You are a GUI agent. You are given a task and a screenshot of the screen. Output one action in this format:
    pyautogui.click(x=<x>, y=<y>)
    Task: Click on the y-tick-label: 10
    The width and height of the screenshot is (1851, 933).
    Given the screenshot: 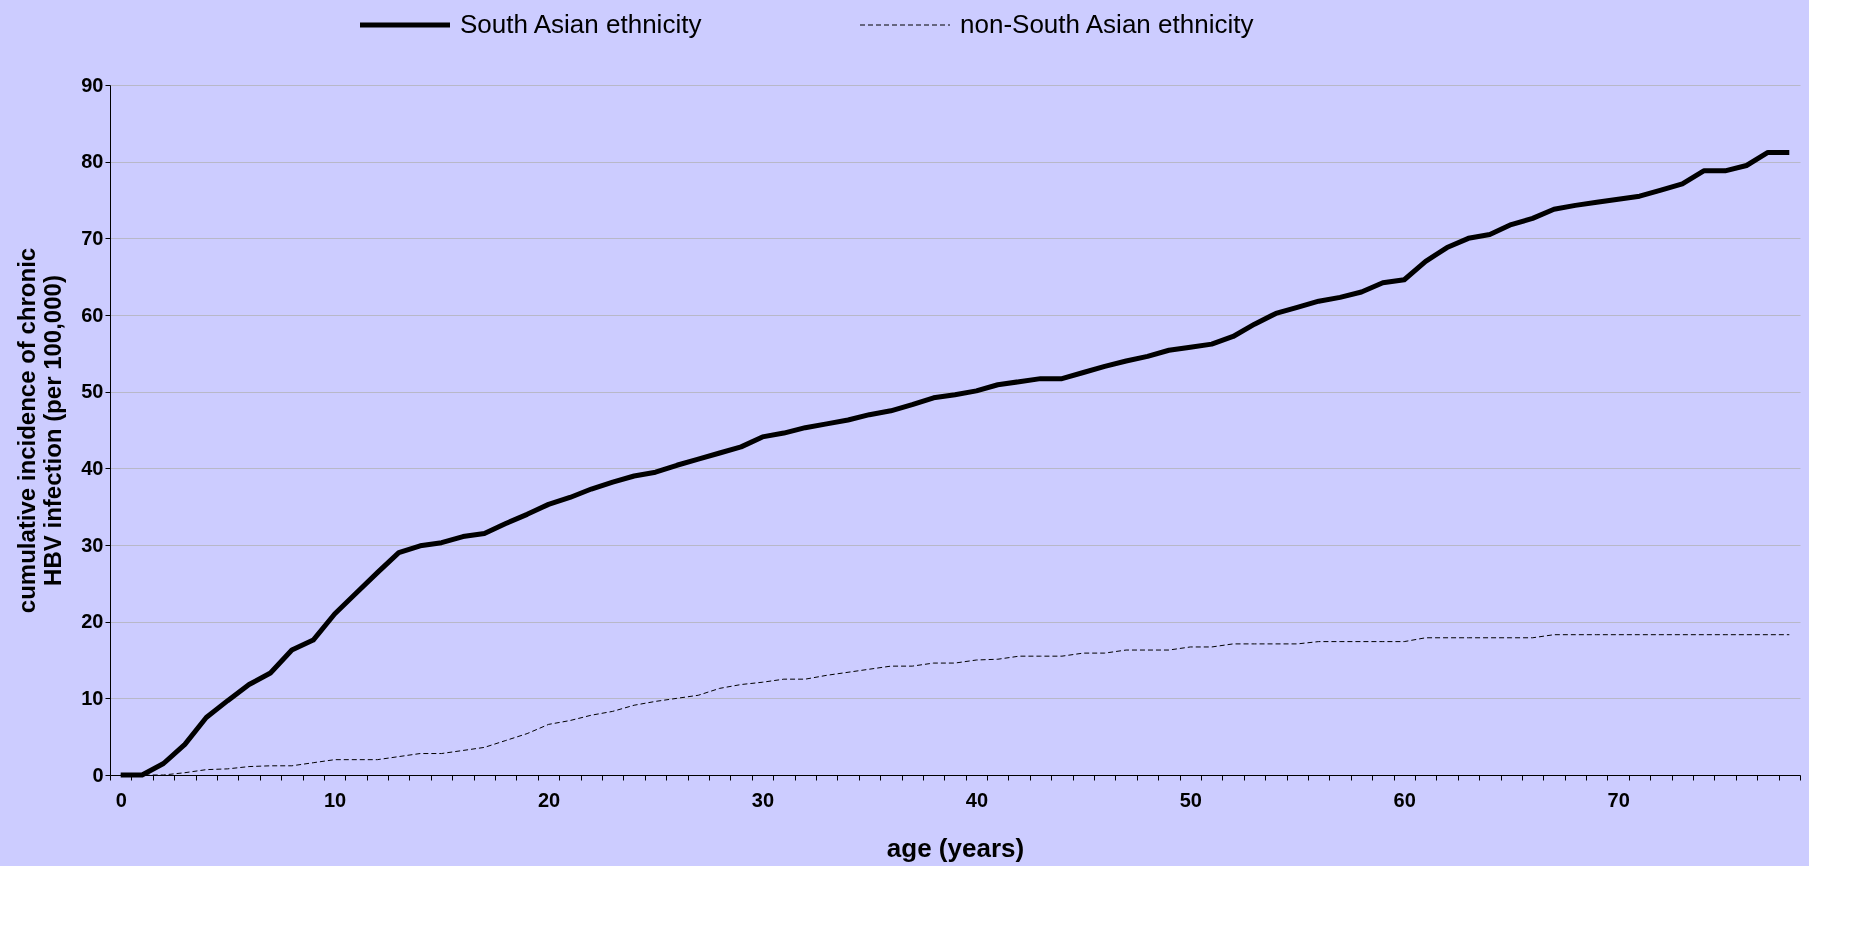 What is the action you would take?
    pyautogui.click(x=92, y=697)
    